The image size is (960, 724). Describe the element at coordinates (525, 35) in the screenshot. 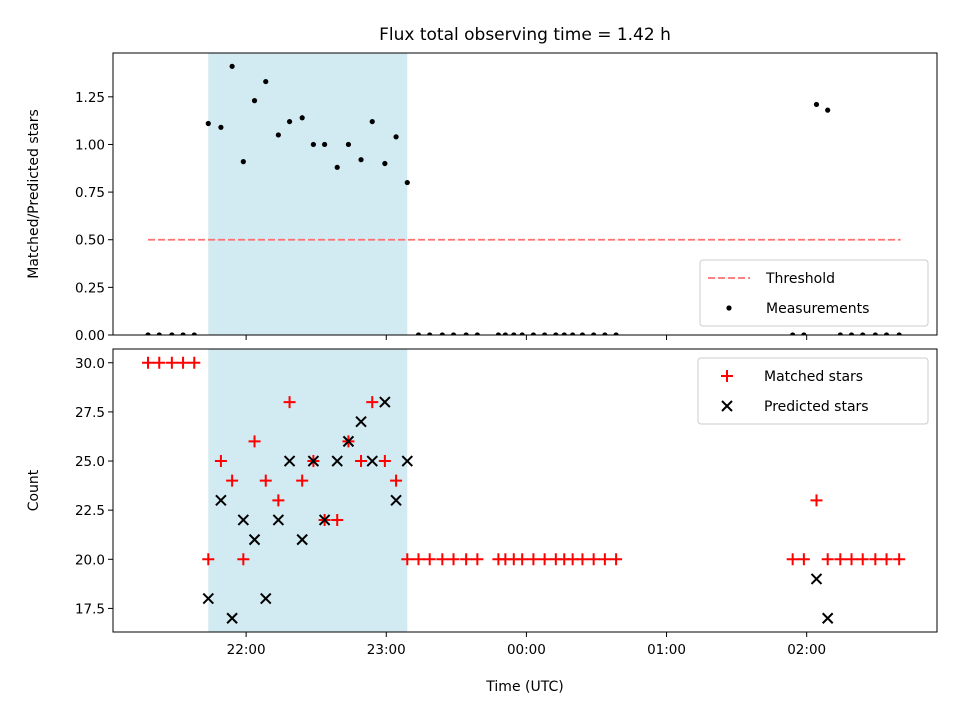

I see `chart-title: Flux total observing time = 1.42 h` at that location.